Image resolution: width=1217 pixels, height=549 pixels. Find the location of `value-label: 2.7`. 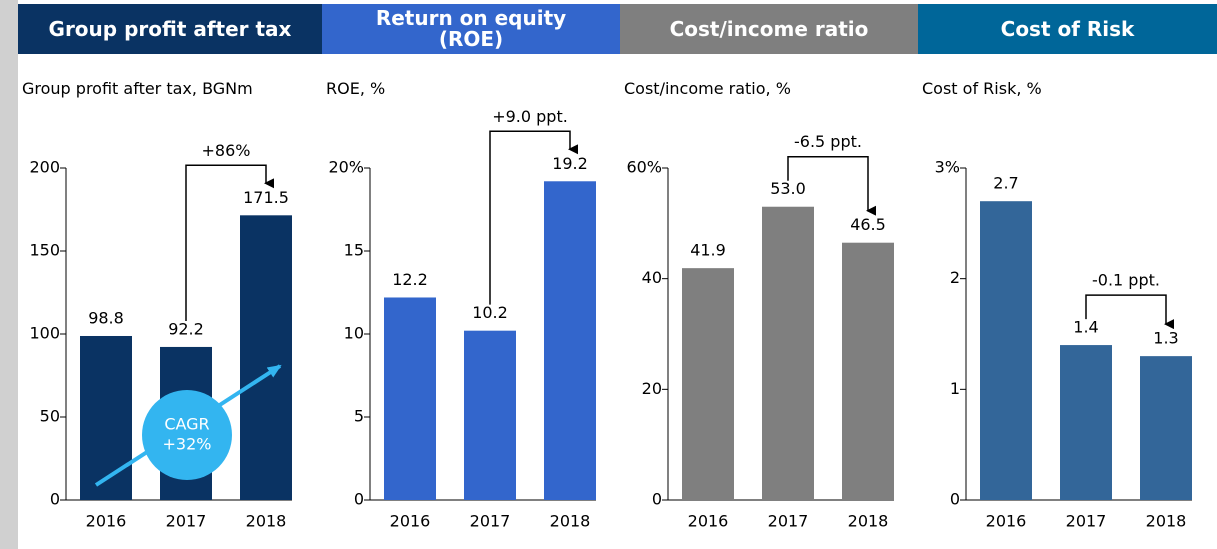

value-label: 2.7 is located at coordinates (1005, 183).